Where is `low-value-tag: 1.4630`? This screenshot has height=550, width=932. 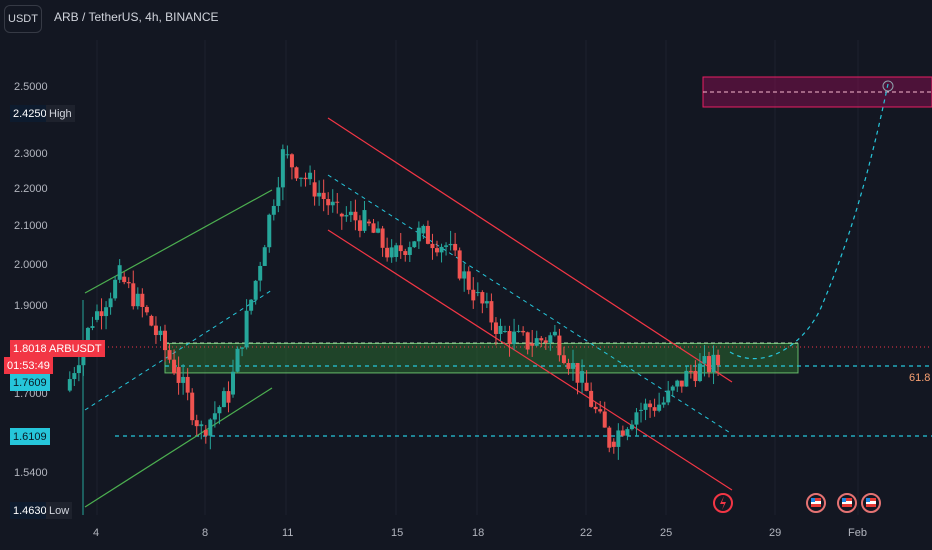
low-value-tag: 1.4630 is located at coordinates (30, 510).